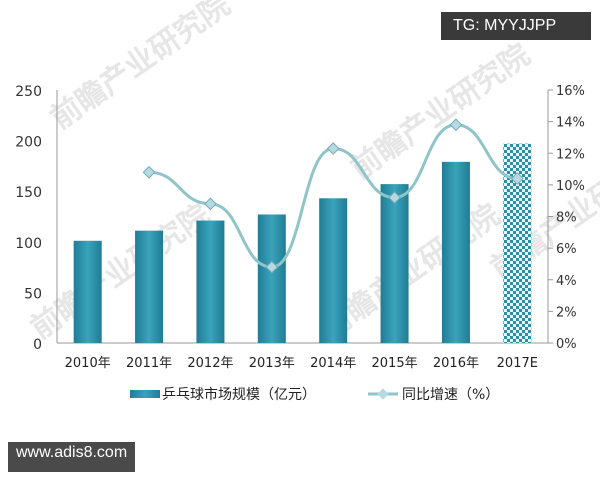 This screenshot has height=480, width=600. What do you see at coordinates (570, 186) in the screenshot?
I see `right-tick-label: 10%` at bounding box center [570, 186].